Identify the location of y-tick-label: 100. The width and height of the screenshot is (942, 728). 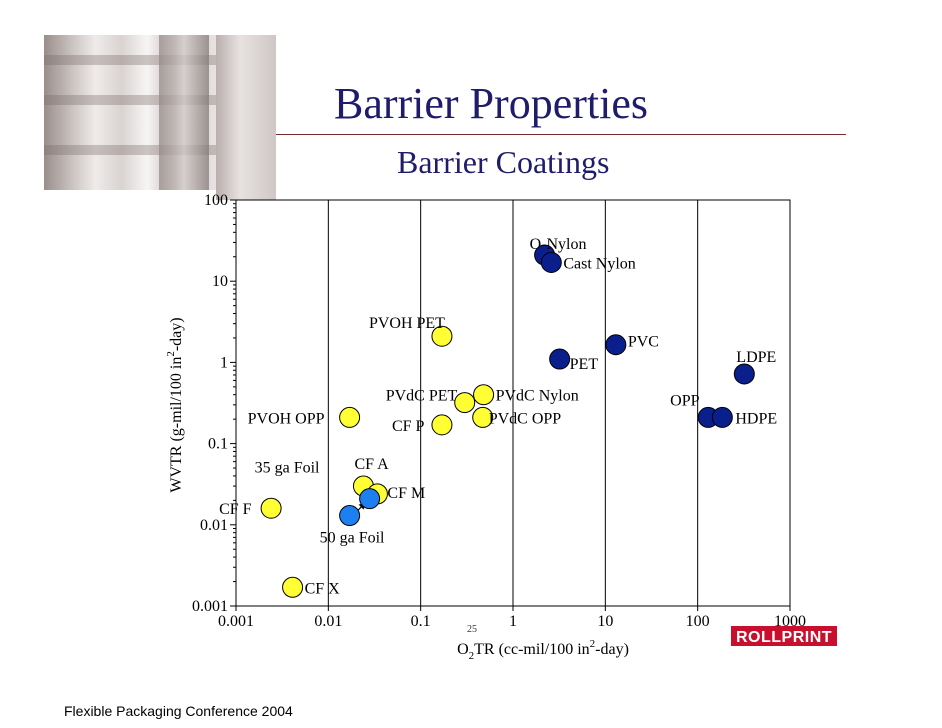
(216, 200).